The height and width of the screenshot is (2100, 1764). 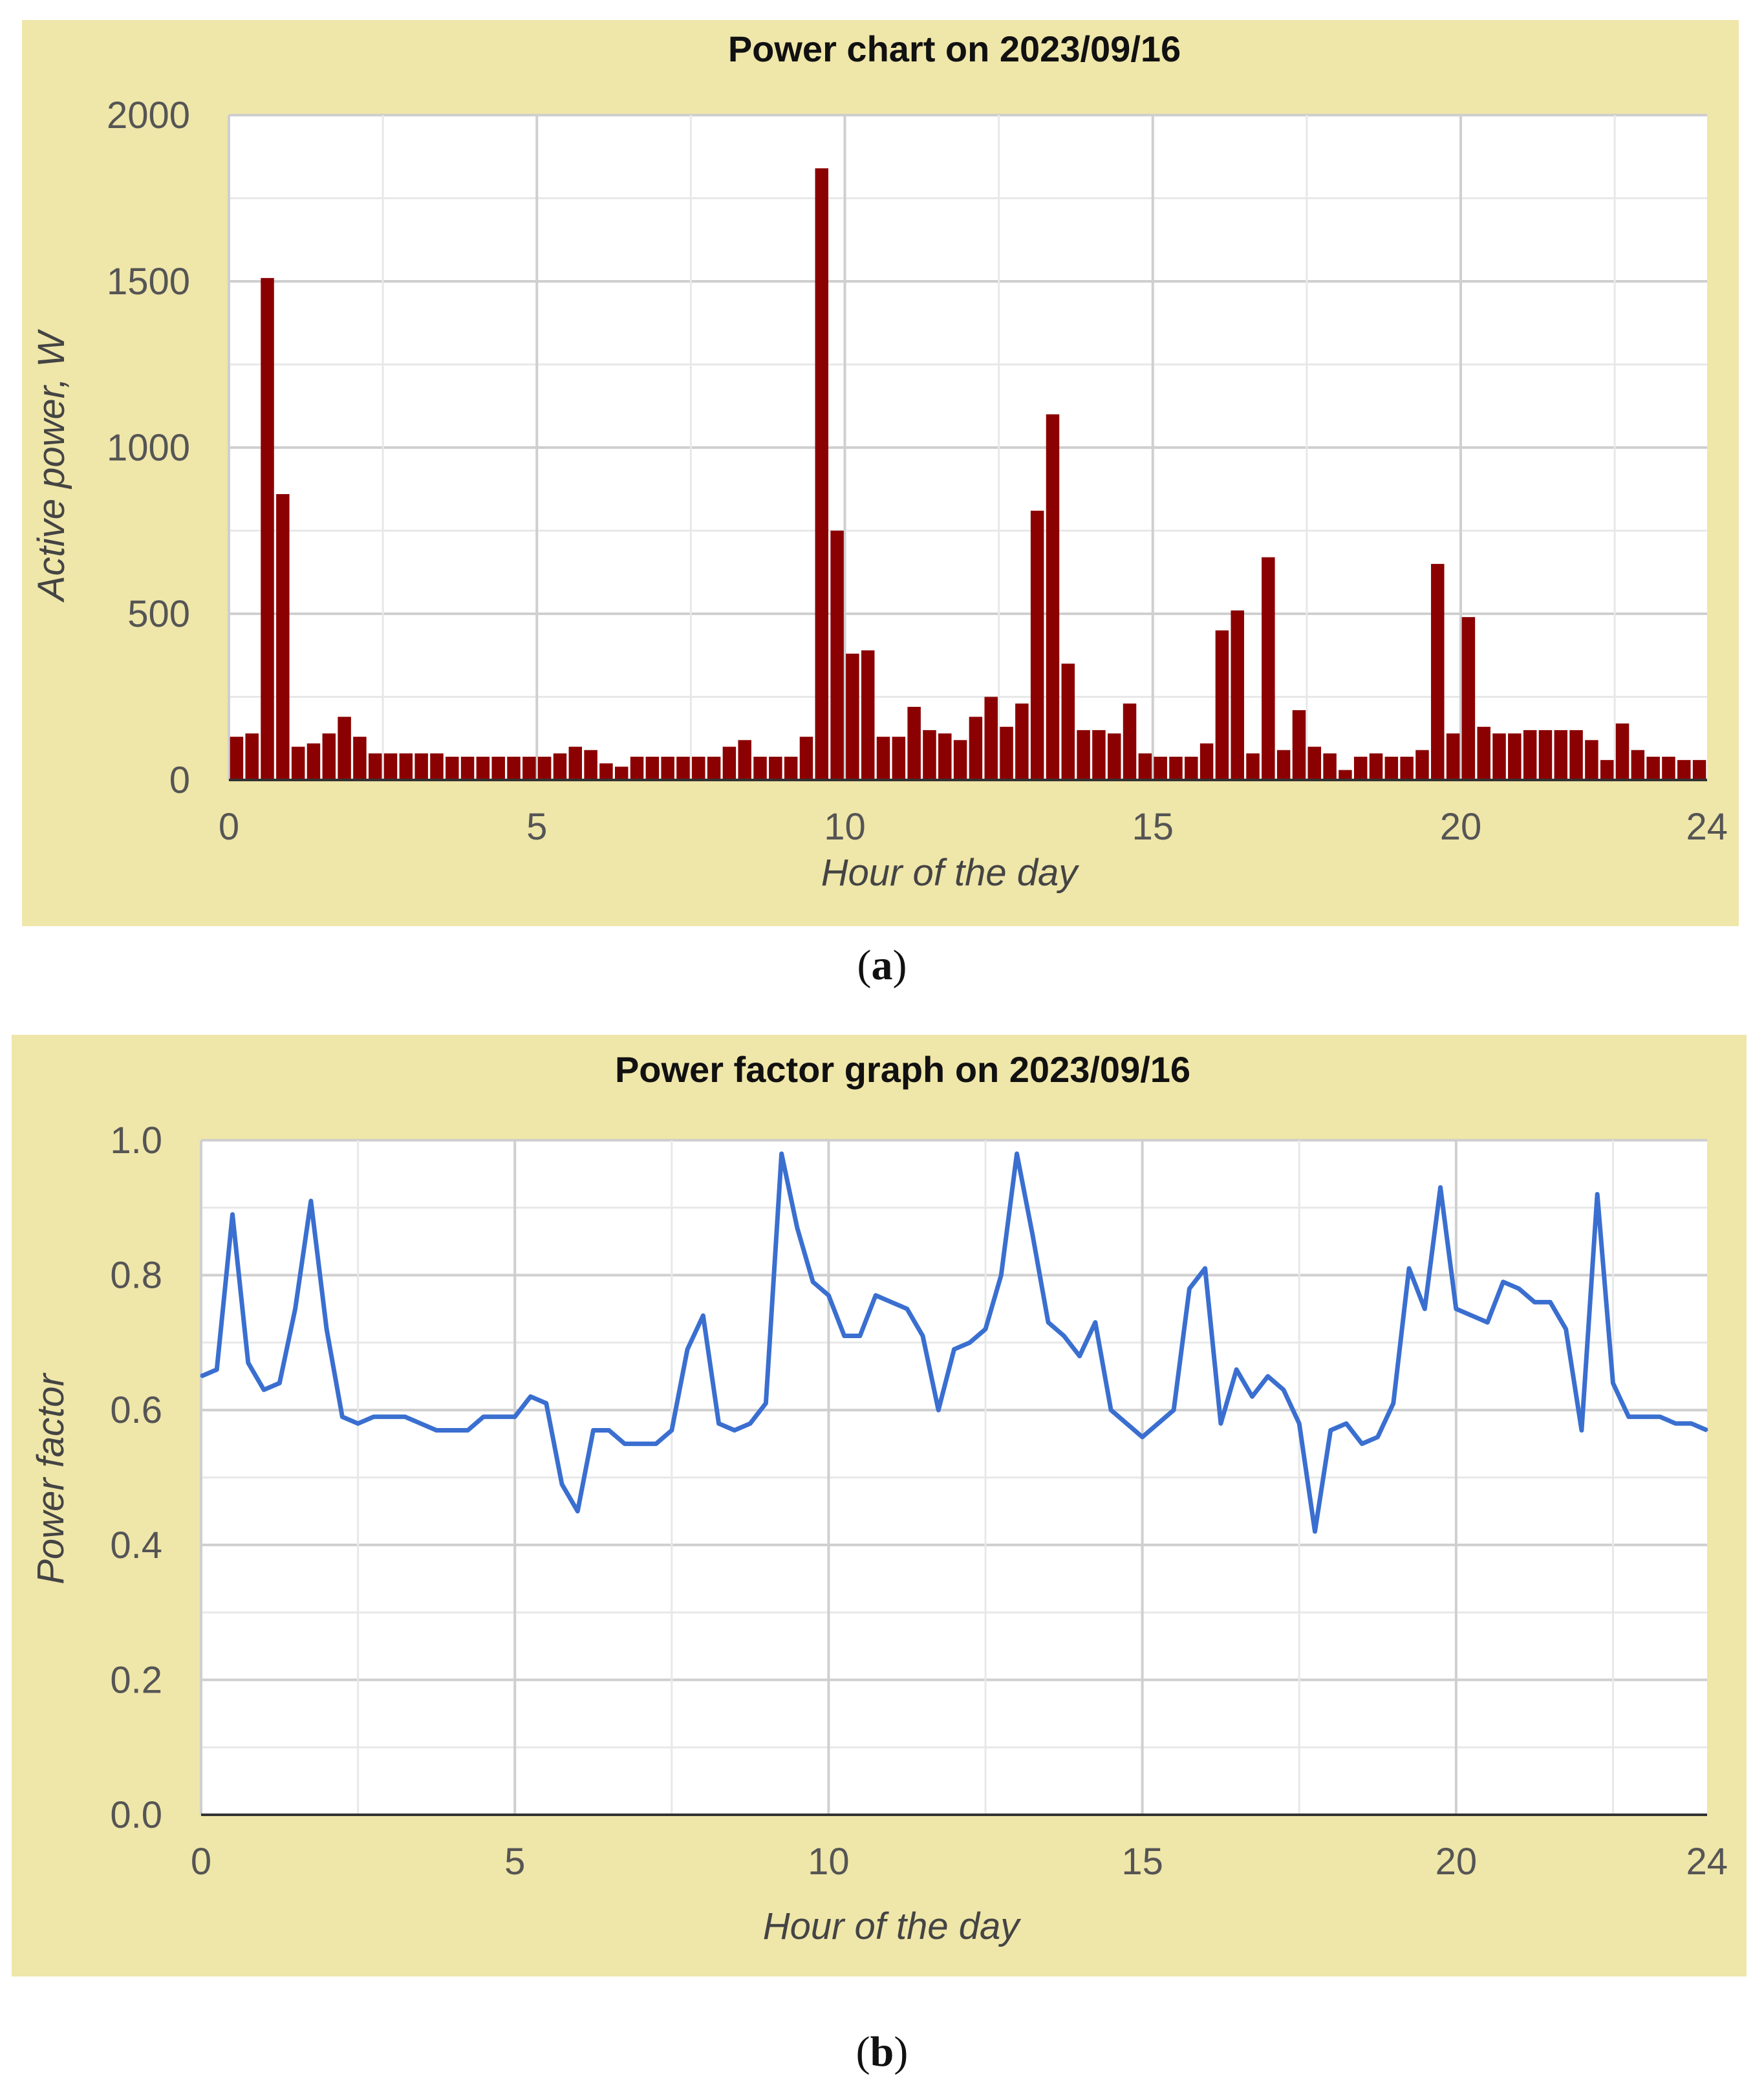 I want to click on caption-a-letter: a, so click(x=882, y=965).